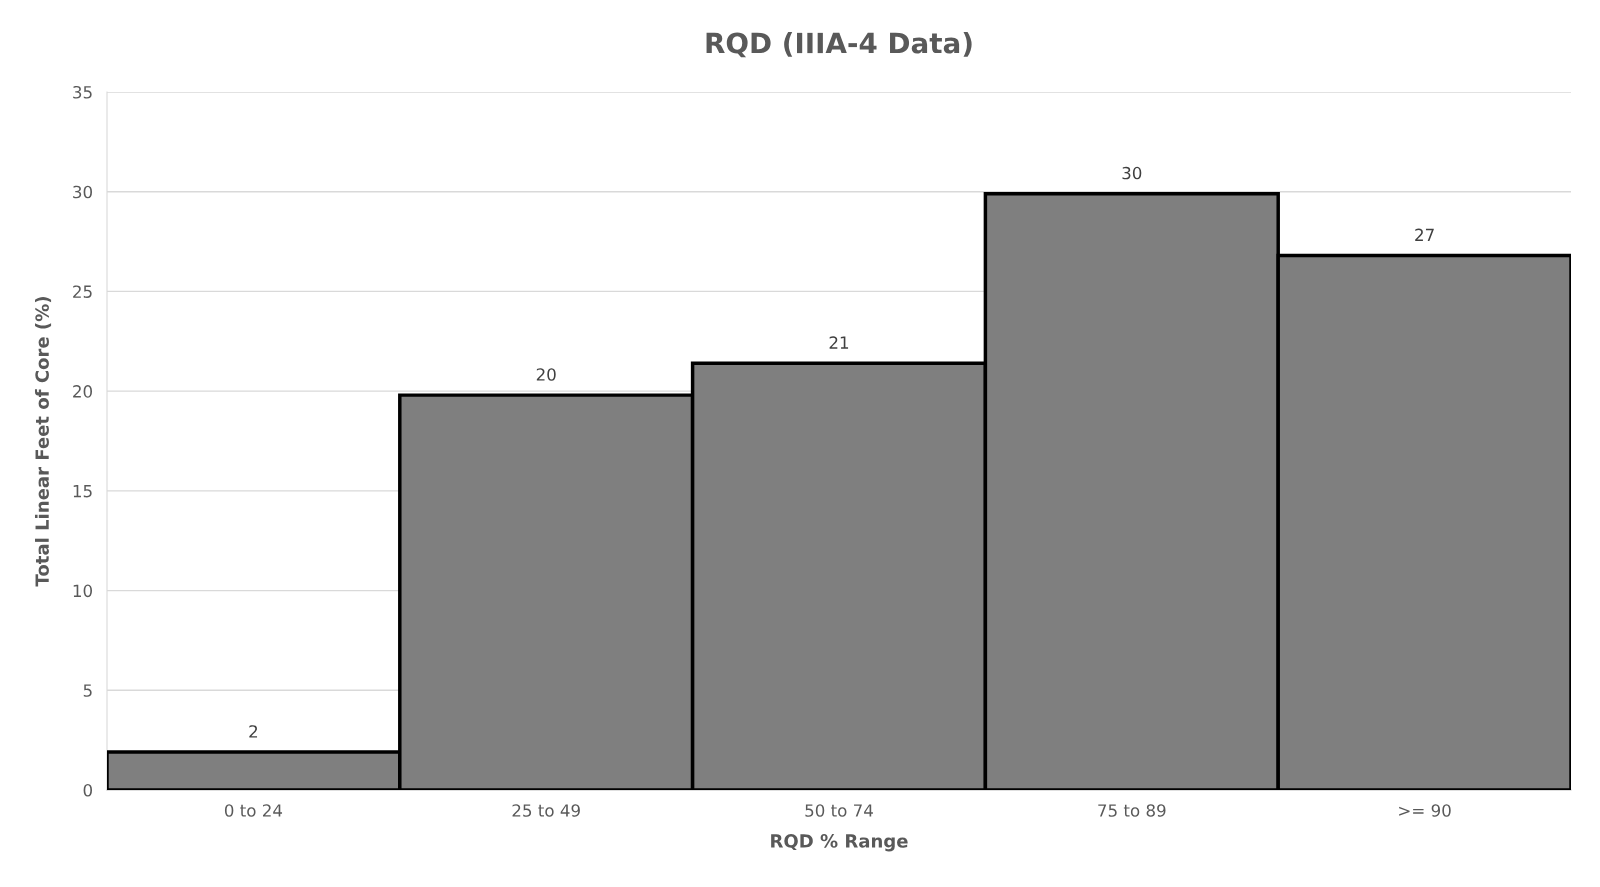  Describe the element at coordinates (839, 843) in the screenshot. I see `x-axis-title: RQD % Range` at that location.